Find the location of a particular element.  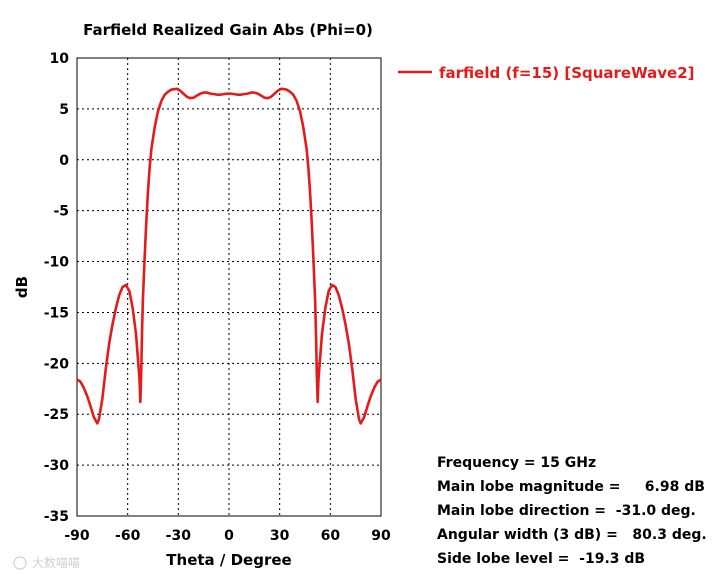

y-tick-label: -5 is located at coordinates (61, 212).